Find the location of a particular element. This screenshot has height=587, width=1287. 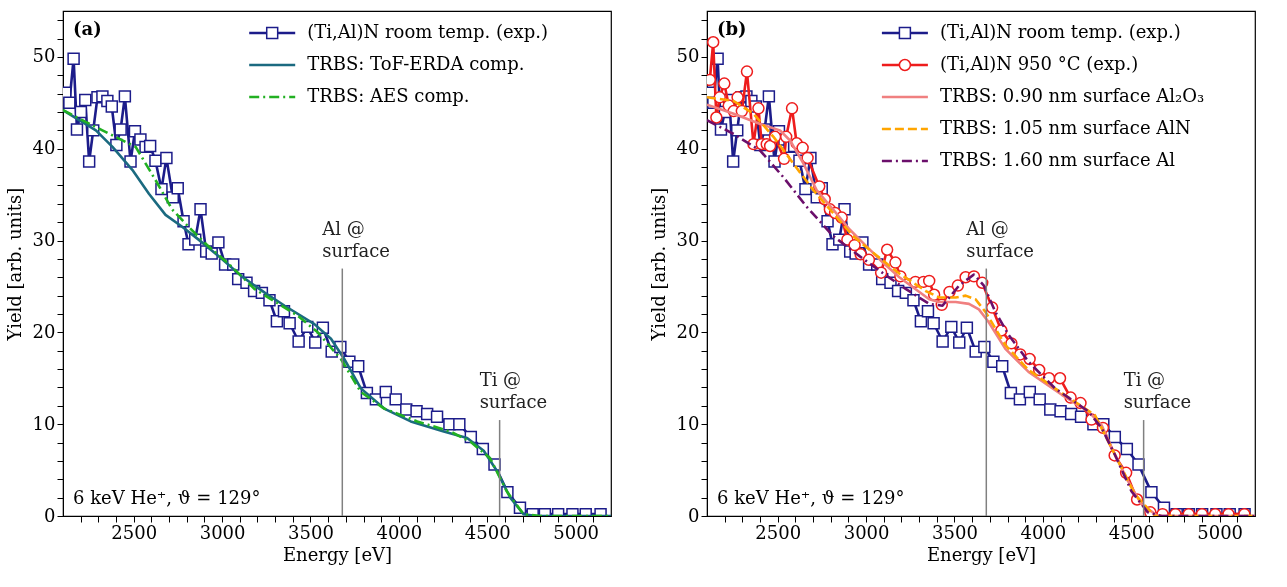

legend-label: TRBS: AES comp. is located at coordinates (388, 95).